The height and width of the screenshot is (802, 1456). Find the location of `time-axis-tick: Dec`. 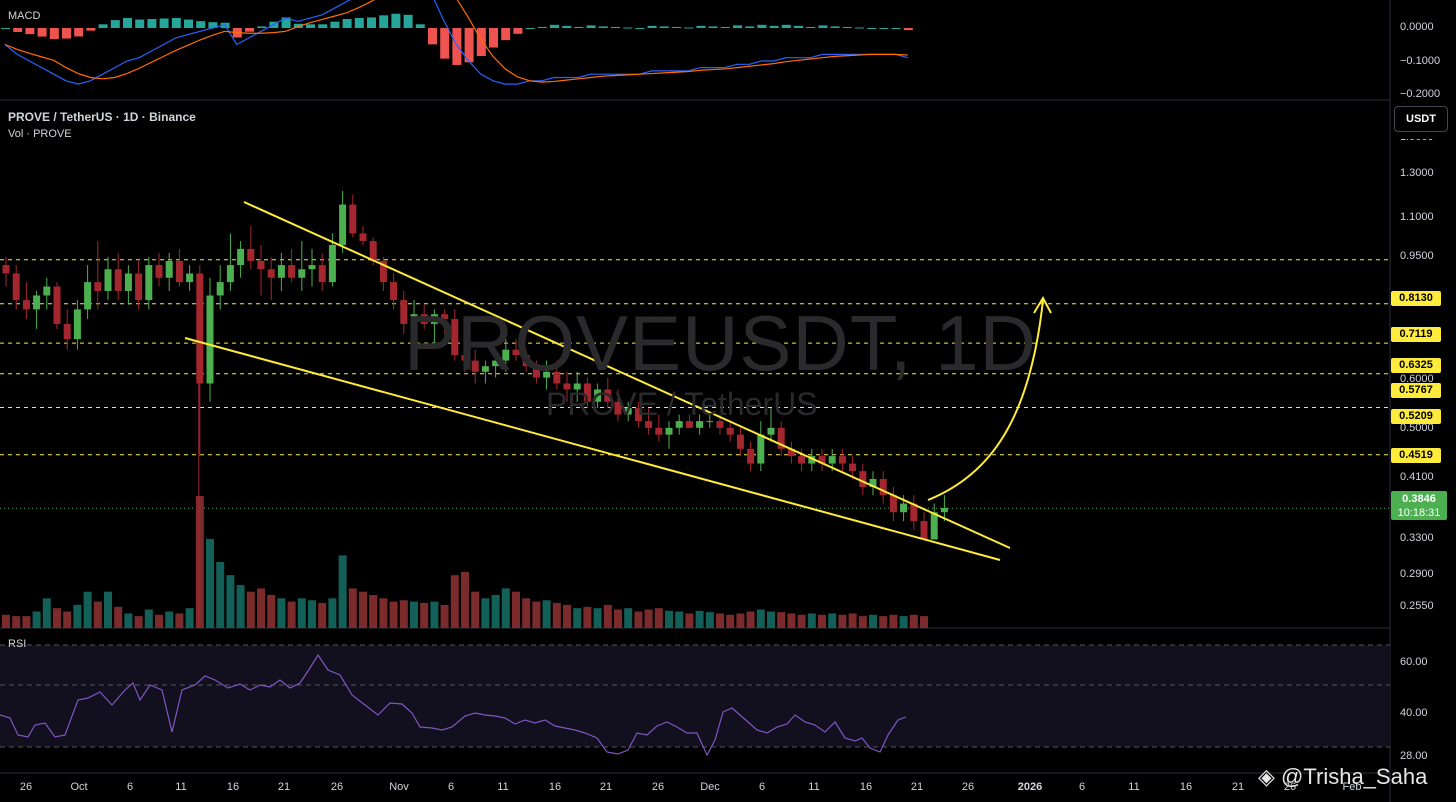

time-axis-tick: Dec is located at coordinates (710, 787).